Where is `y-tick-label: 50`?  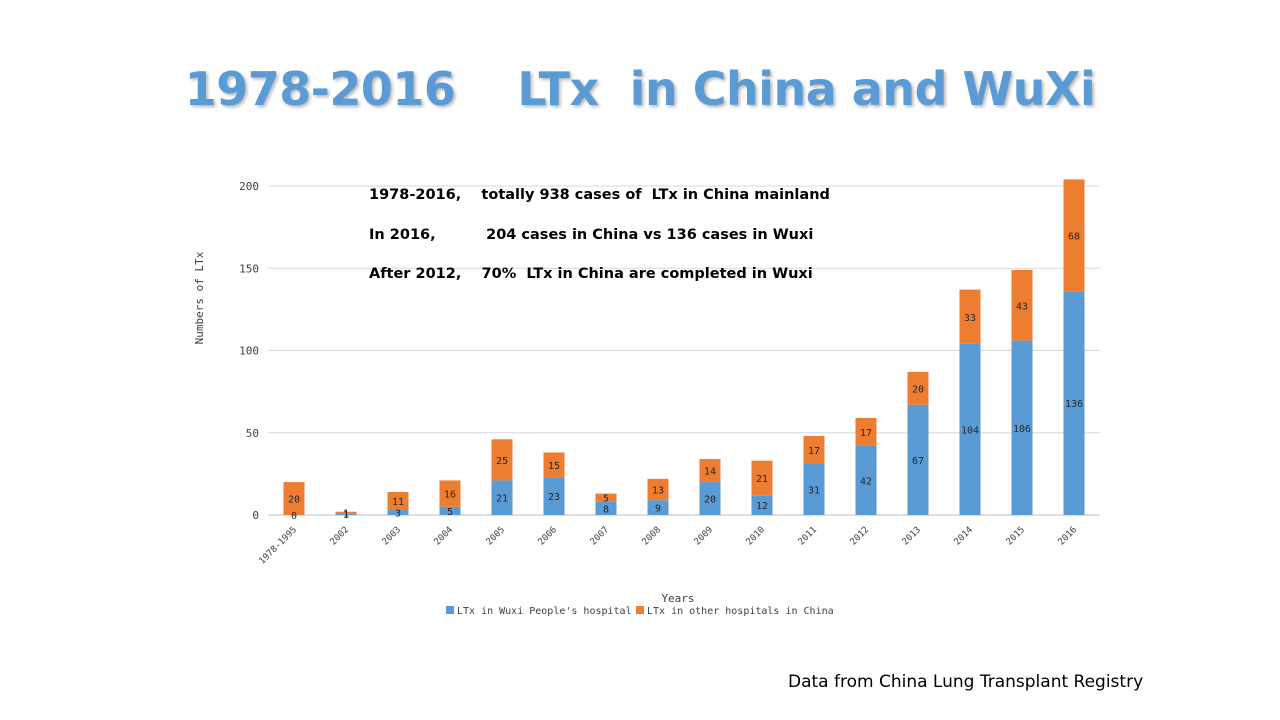 y-tick-label: 50 is located at coordinates (252, 433).